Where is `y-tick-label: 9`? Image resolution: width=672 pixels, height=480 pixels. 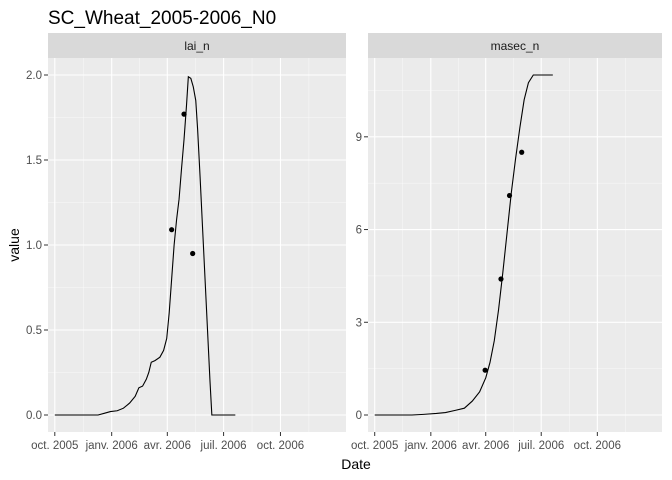
y-tick-label: 9 is located at coordinates (359, 138).